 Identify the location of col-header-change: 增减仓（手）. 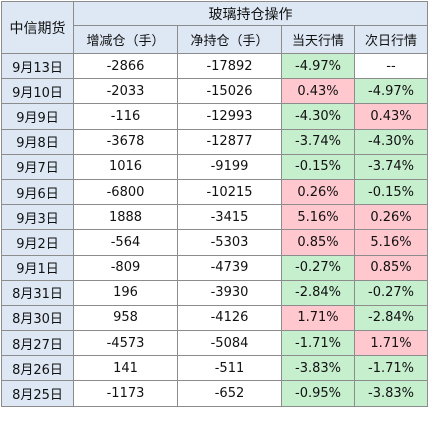
(125, 39).